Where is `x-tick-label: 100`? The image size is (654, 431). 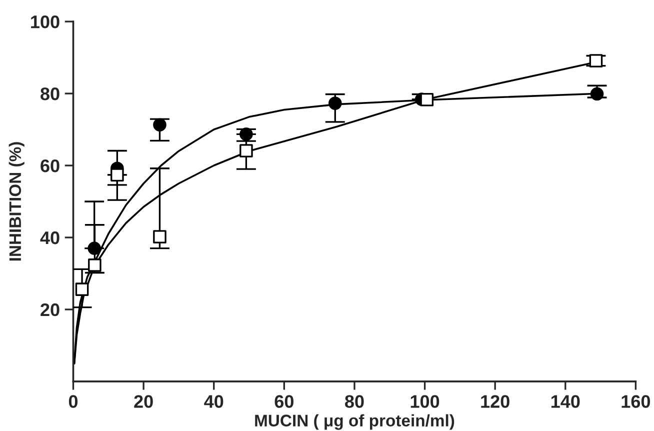 x-tick-label: 100 is located at coordinates (425, 401).